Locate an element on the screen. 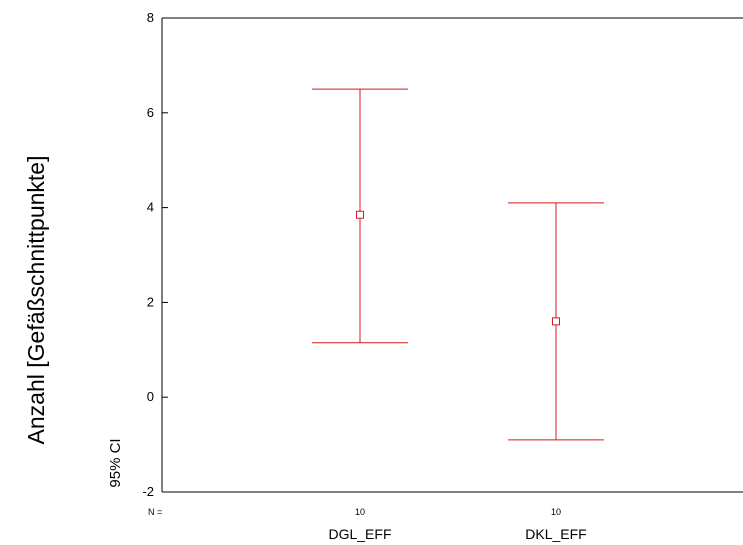 This screenshot has height=545, width=743. y-tick-label: 2 is located at coordinates (150, 301).